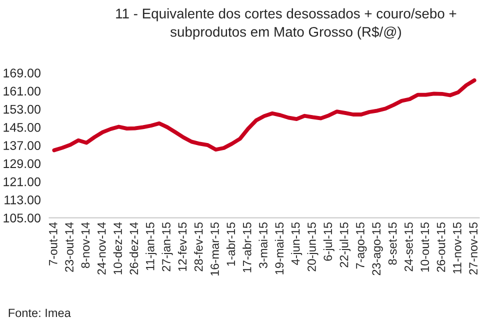 Image resolution: width=493 pixels, height=331 pixels. Describe the element at coordinates (214, 249) in the screenshot. I see `x-tick-label: 16-mar-15` at that location.